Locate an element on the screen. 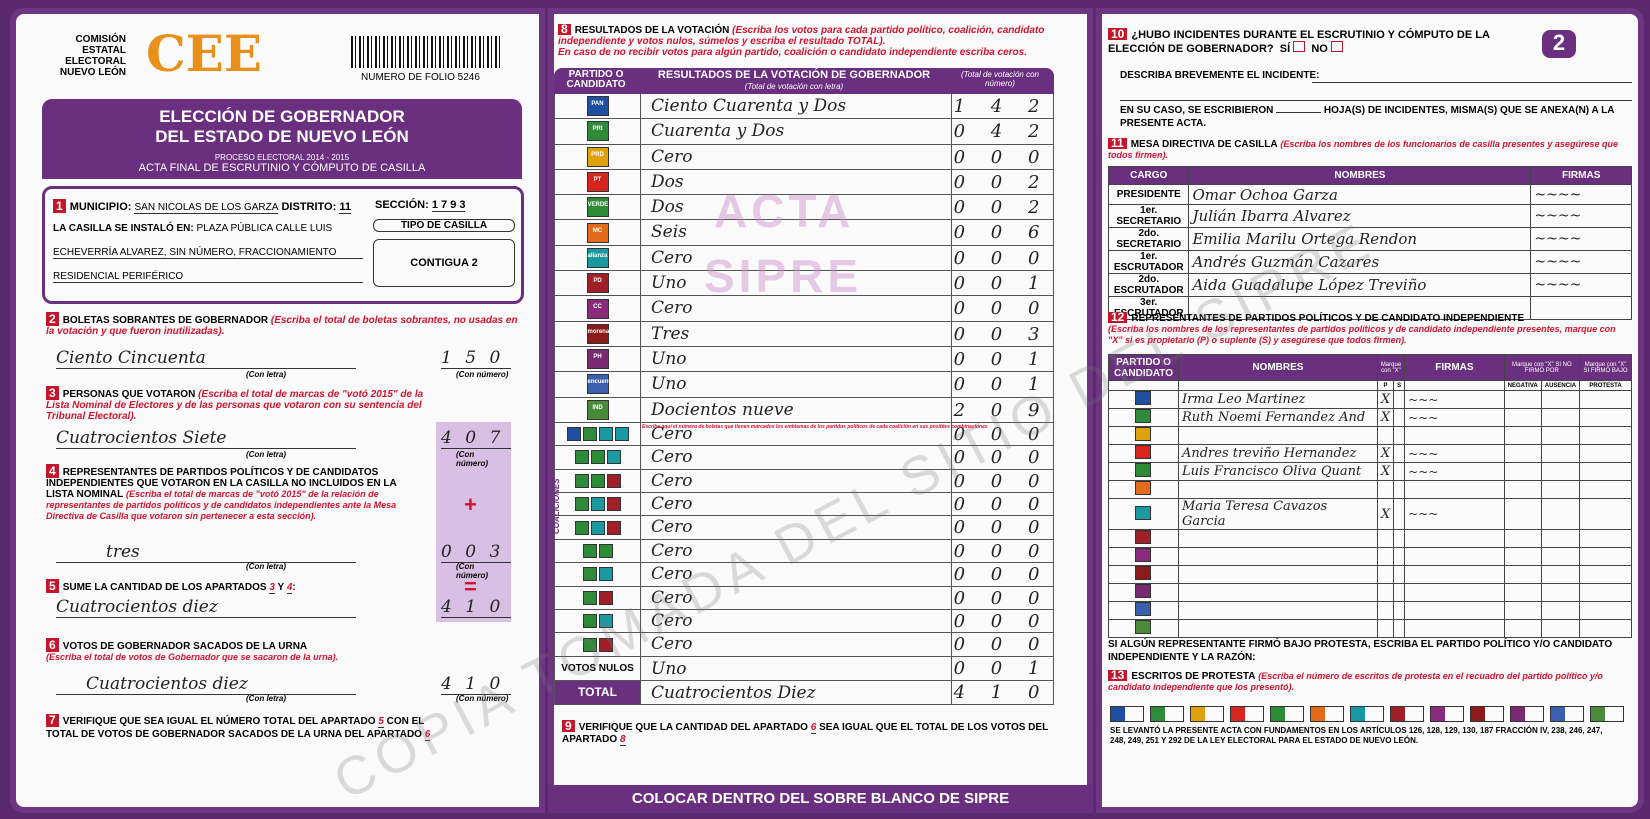  no-checkbox is located at coordinates (1336, 46).